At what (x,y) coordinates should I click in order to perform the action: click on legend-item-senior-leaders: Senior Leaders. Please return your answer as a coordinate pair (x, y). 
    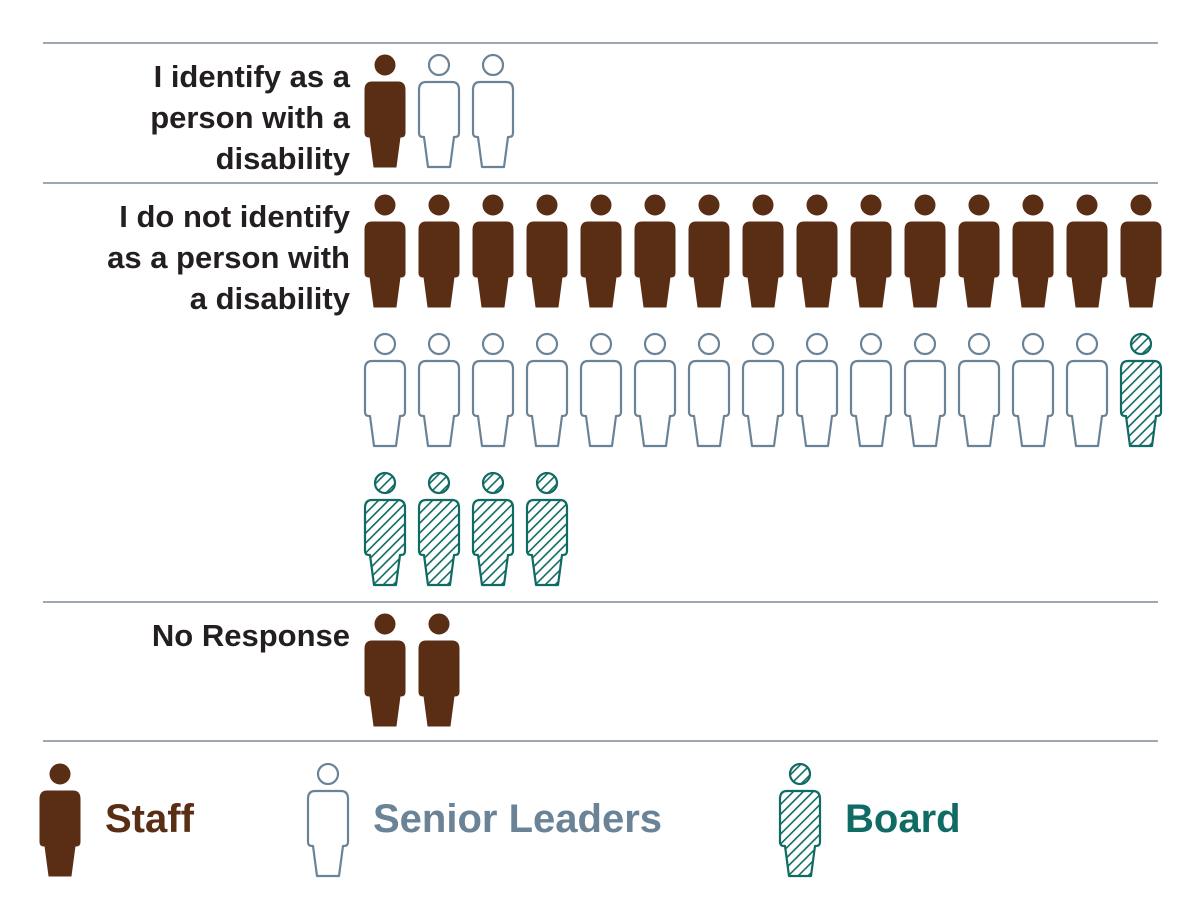
    Looking at the image, I should click on (484, 820).